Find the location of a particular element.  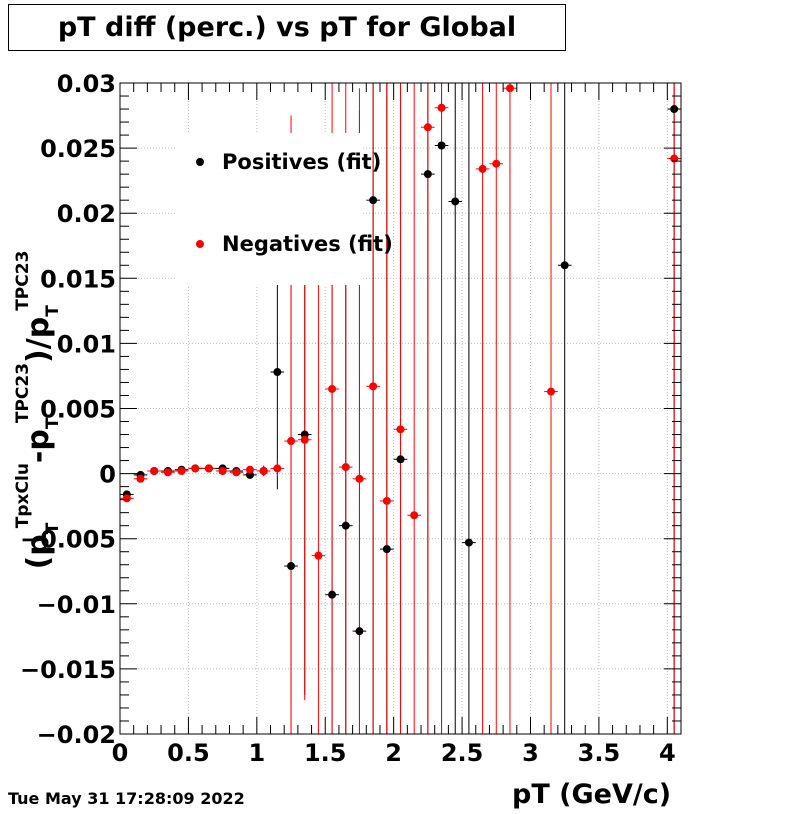

ylabel-sub1: T is located at coordinates (53, 528).